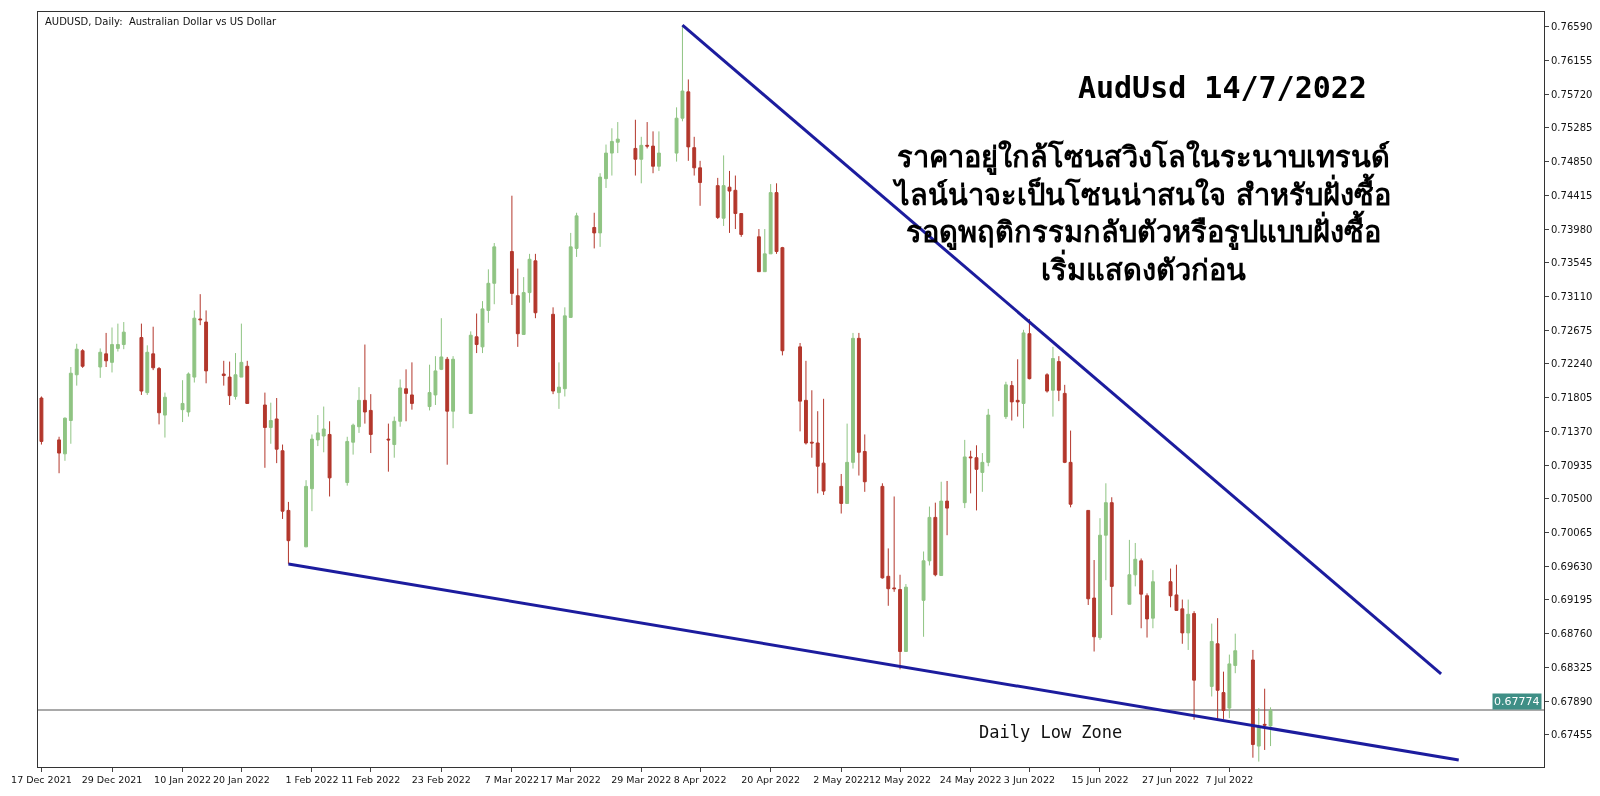 The image size is (1600, 796). I want to click on x-tick-label: 15 Jun 2022, so click(1100, 780).